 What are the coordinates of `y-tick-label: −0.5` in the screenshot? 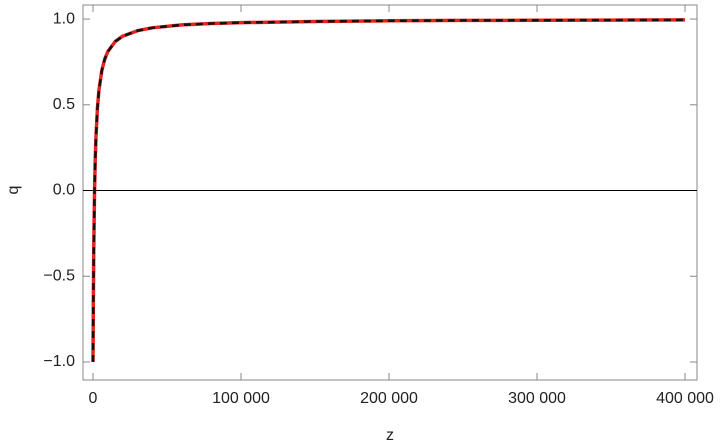 It's located at (59, 275).